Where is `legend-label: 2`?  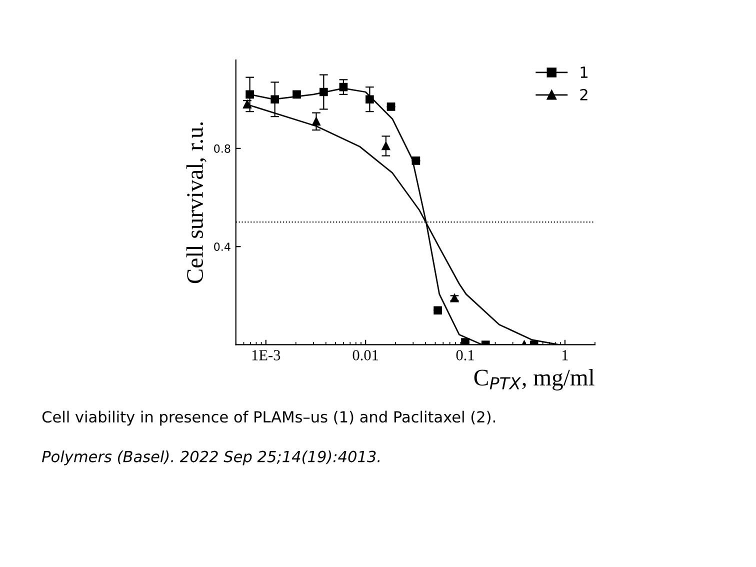
legend-label: 2 is located at coordinates (584, 94).